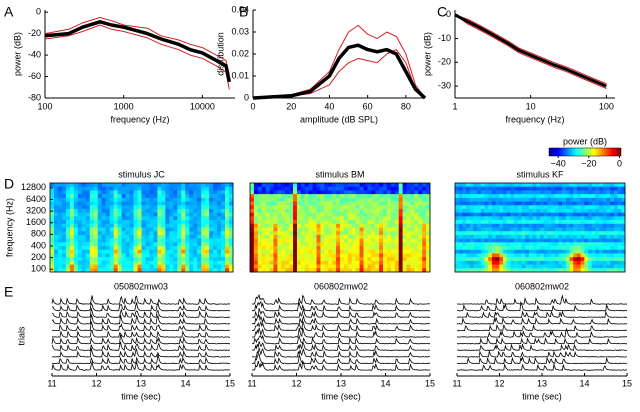 This screenshot has height=412, width=640. Describe the element at coordinates (542, 313) in the screenshot. I see `trace` at that location.